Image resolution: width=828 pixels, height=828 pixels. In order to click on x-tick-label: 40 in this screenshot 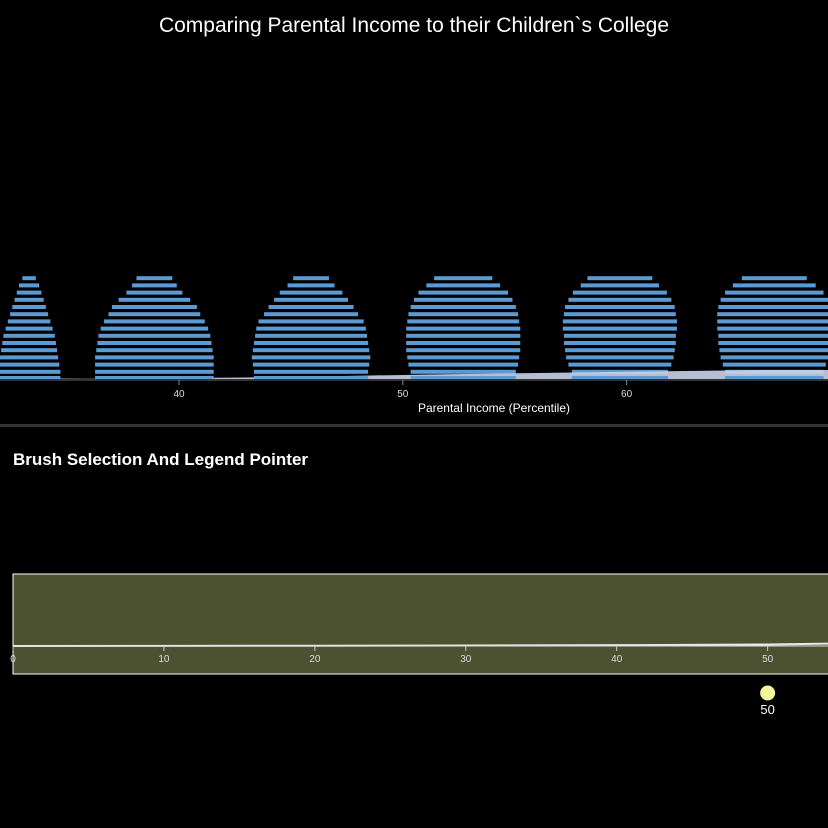, I will do `click(179, 394)`.